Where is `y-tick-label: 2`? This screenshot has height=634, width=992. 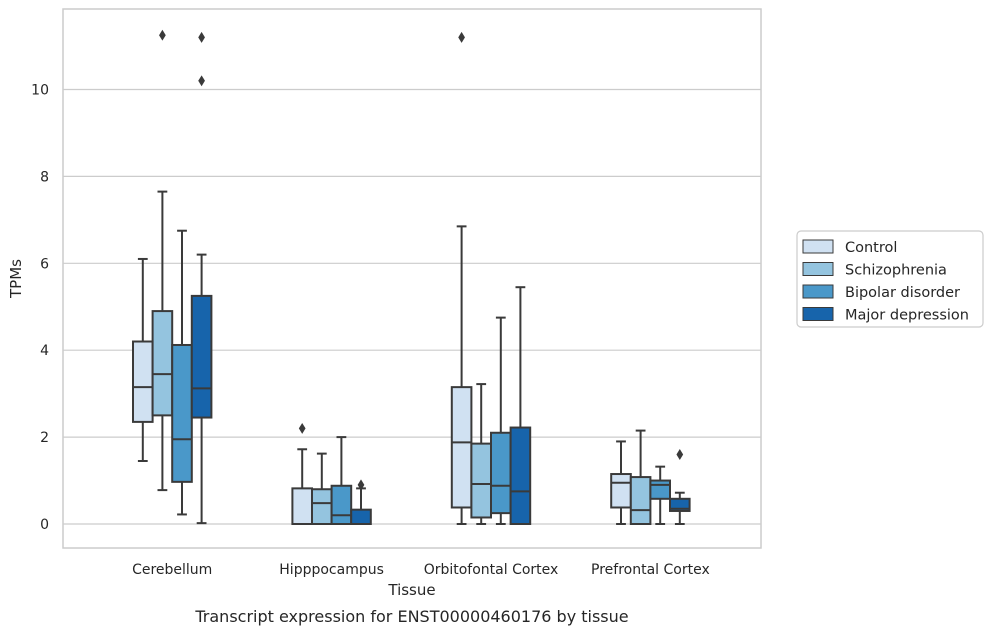 y-tick-label: 2 is located at coordinates (44, 438).